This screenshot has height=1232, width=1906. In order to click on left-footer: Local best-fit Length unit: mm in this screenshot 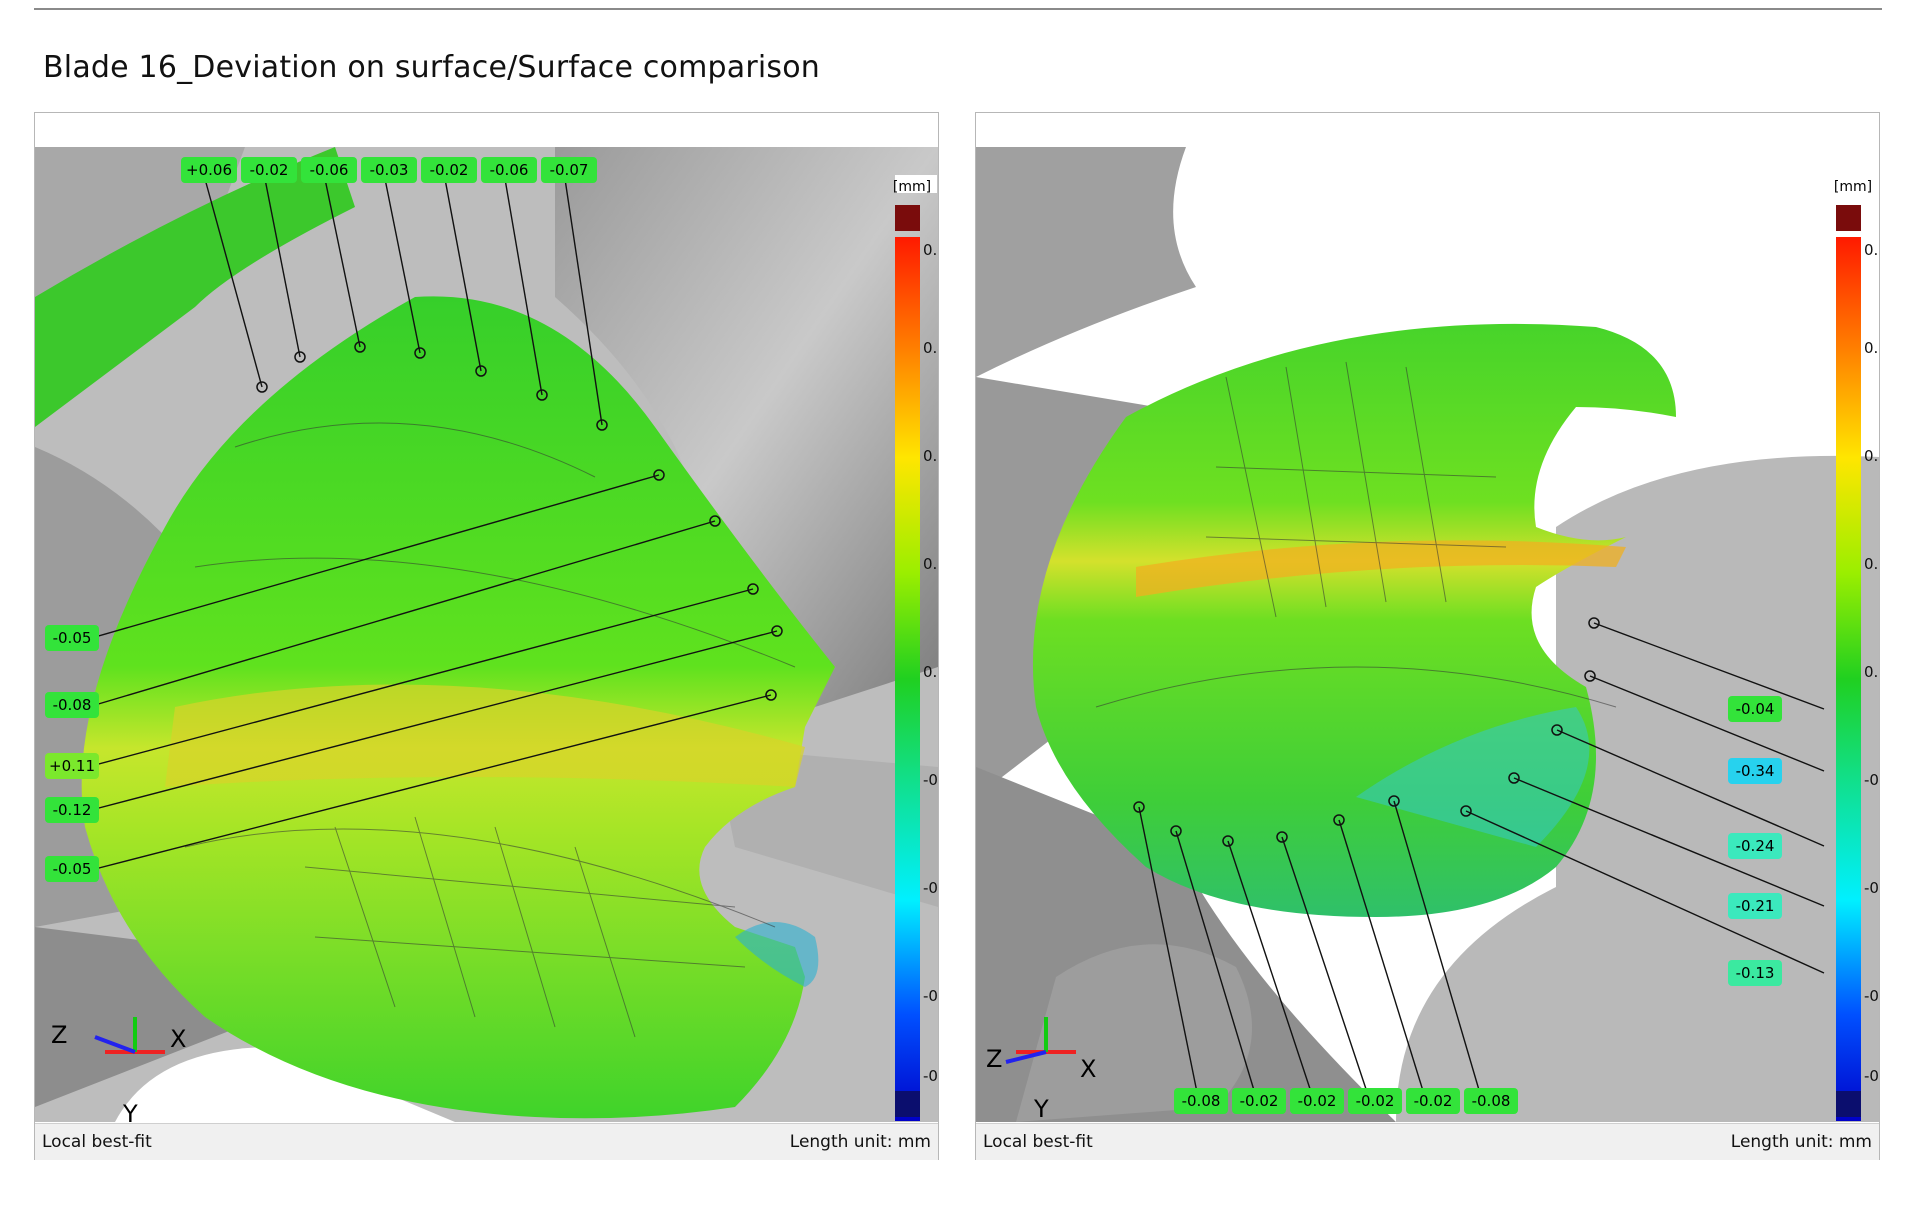, I will do `click(486, 1141)`.